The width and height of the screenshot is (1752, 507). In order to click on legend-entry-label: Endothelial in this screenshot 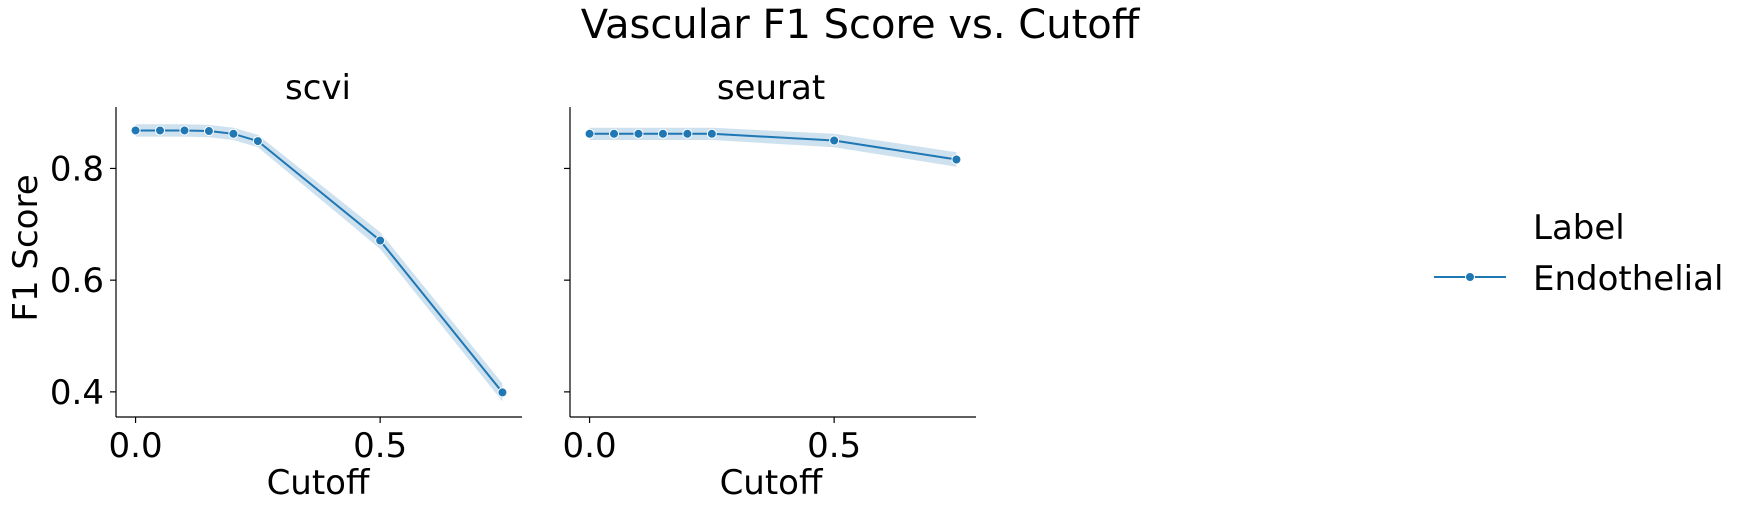, I will do `click(1628, 279)`.